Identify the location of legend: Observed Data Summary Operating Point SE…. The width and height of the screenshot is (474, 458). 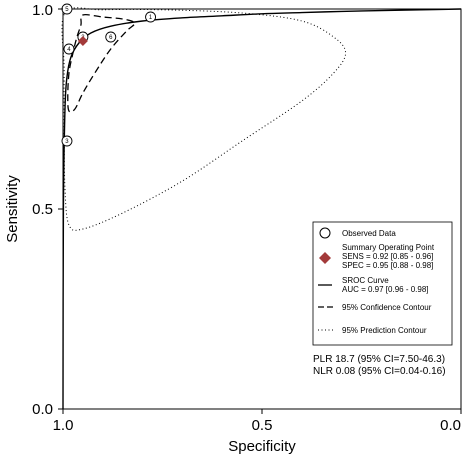
(382, 283).